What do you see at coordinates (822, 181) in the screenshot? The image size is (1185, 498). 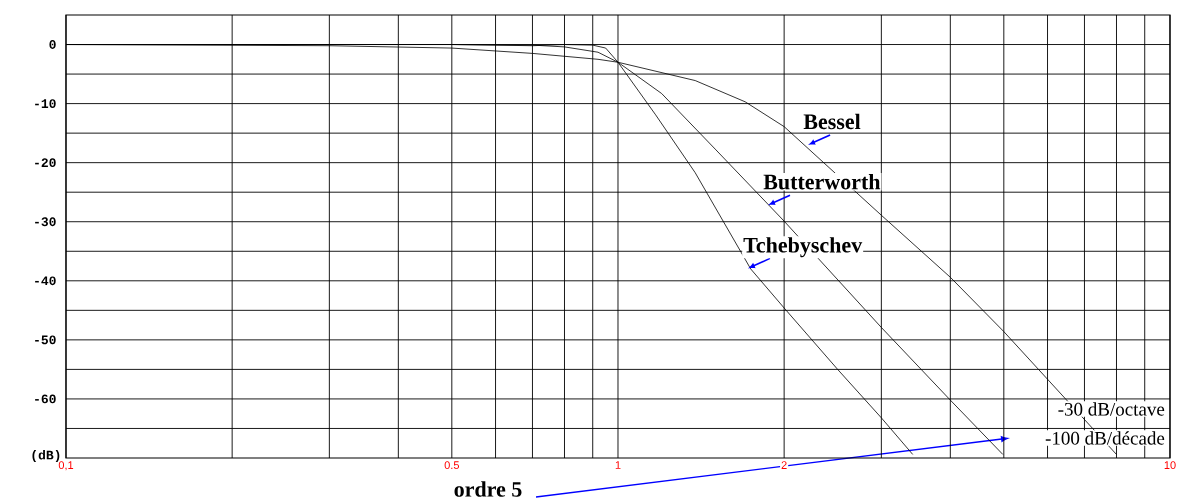 I see `annotation: Butterworth` at bounding box center [822, 181].